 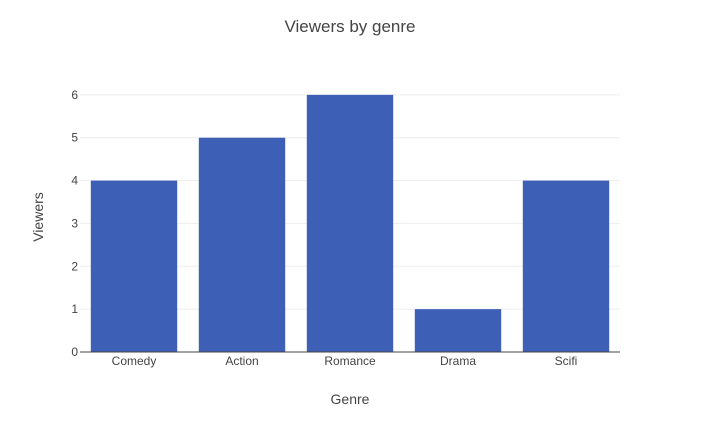 What do you see at coordinates (134, 266) in the screenshot?
I see `bar-comedy` at bounding box center [134, 266].